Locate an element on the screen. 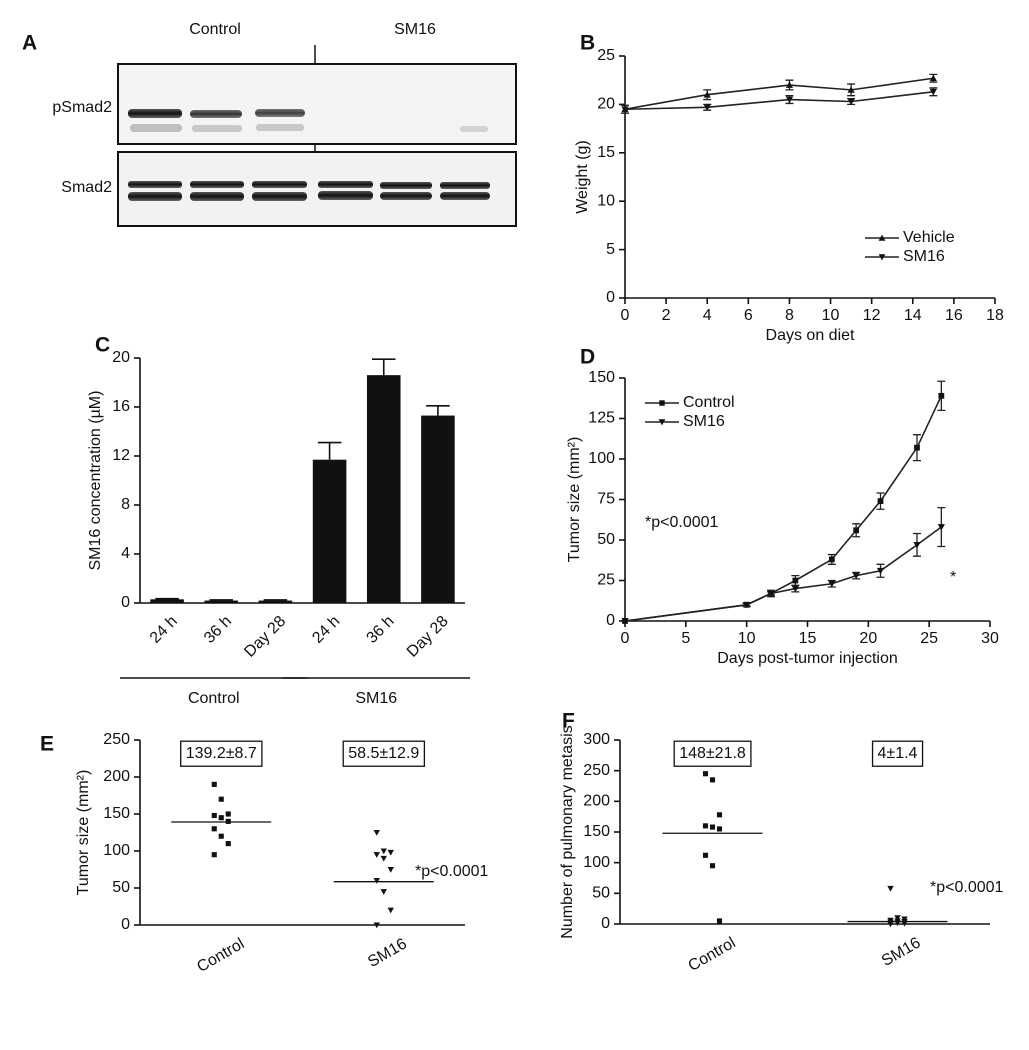 The height and width of the screenshot is (1050, 1029). x-tick-label: 0 is located at coordinates (625, 315).